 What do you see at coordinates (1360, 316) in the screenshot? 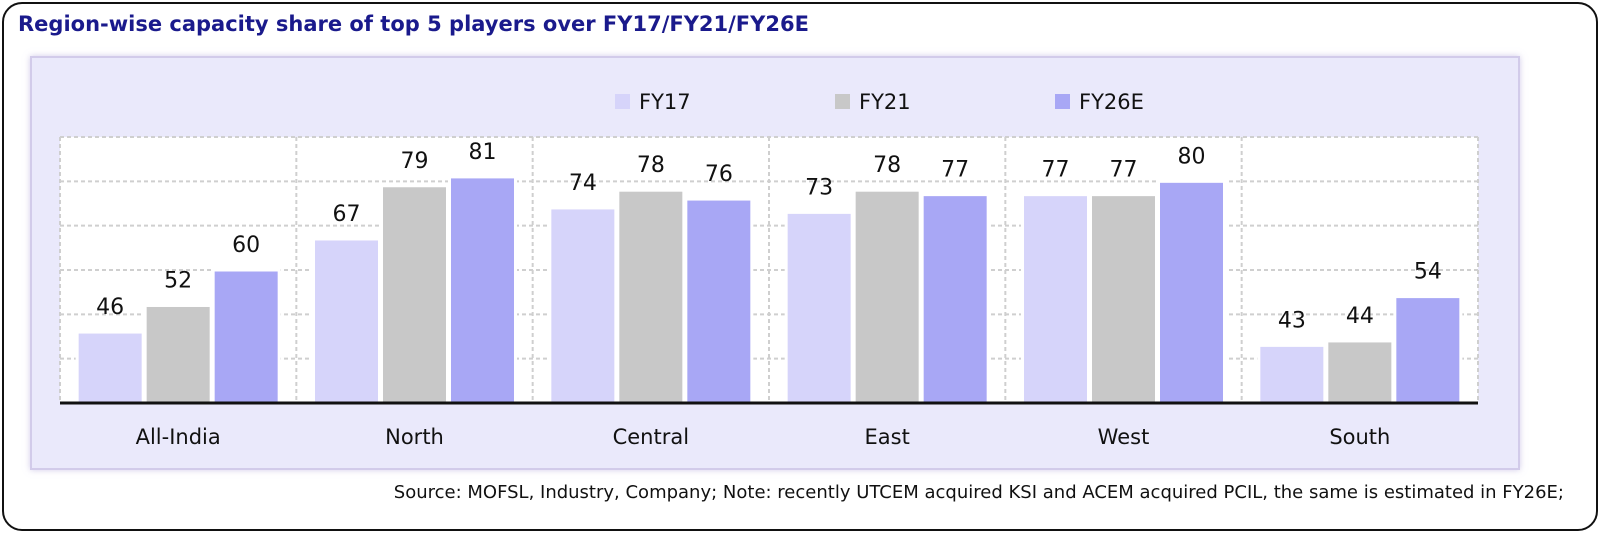
I see `data-label: 44` at bounding box center [1360, 316].